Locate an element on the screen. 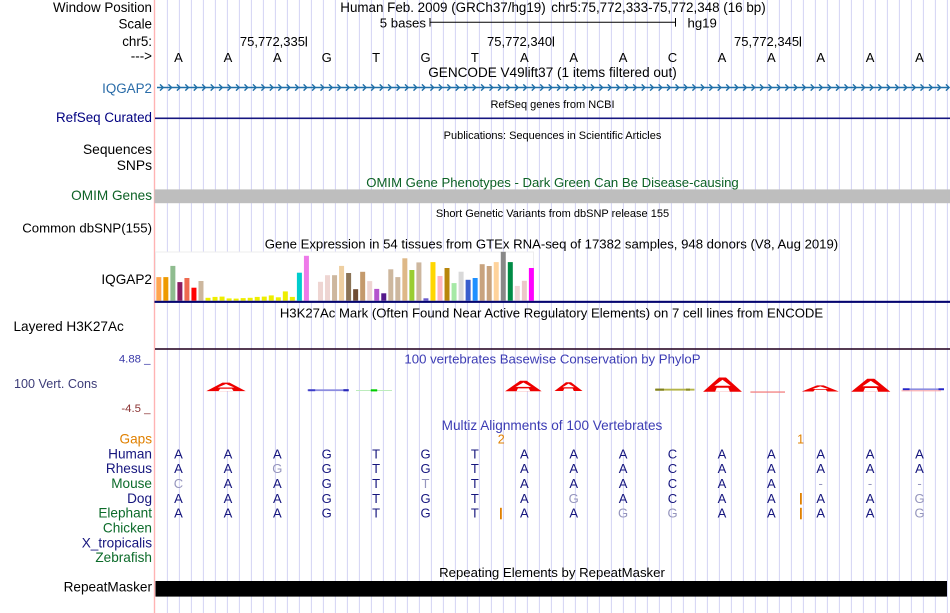 Image resolution: width=950 pixels, height=613 pixels. svg-text: 5 bases is located at coordinates (403, 23).